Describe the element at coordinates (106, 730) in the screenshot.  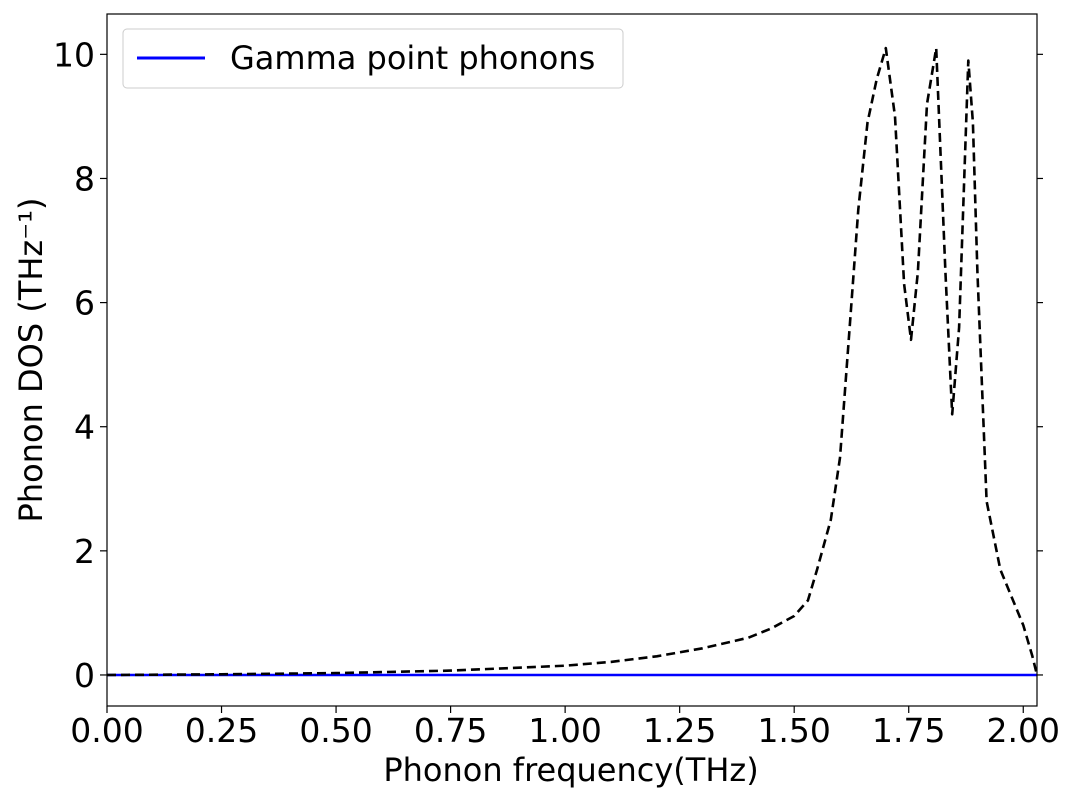
I see `x-tick-label: 0.00` at that location.